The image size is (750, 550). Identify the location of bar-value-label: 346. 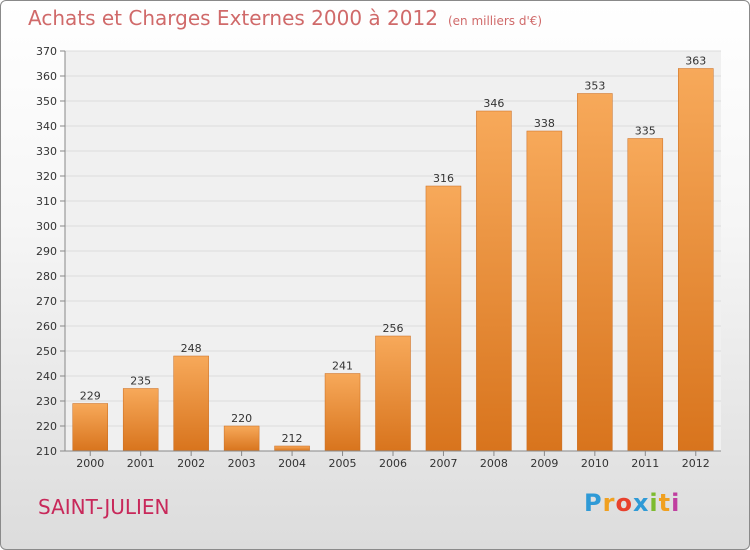
(493, 103).